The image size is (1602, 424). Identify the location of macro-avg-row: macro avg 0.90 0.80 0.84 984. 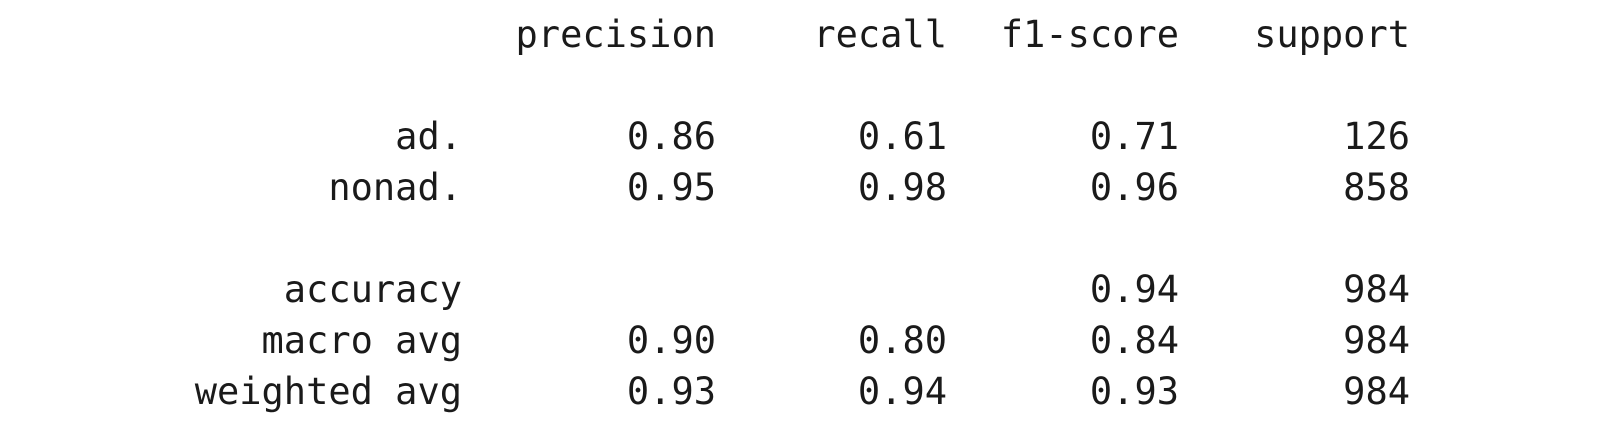
(801, 341).